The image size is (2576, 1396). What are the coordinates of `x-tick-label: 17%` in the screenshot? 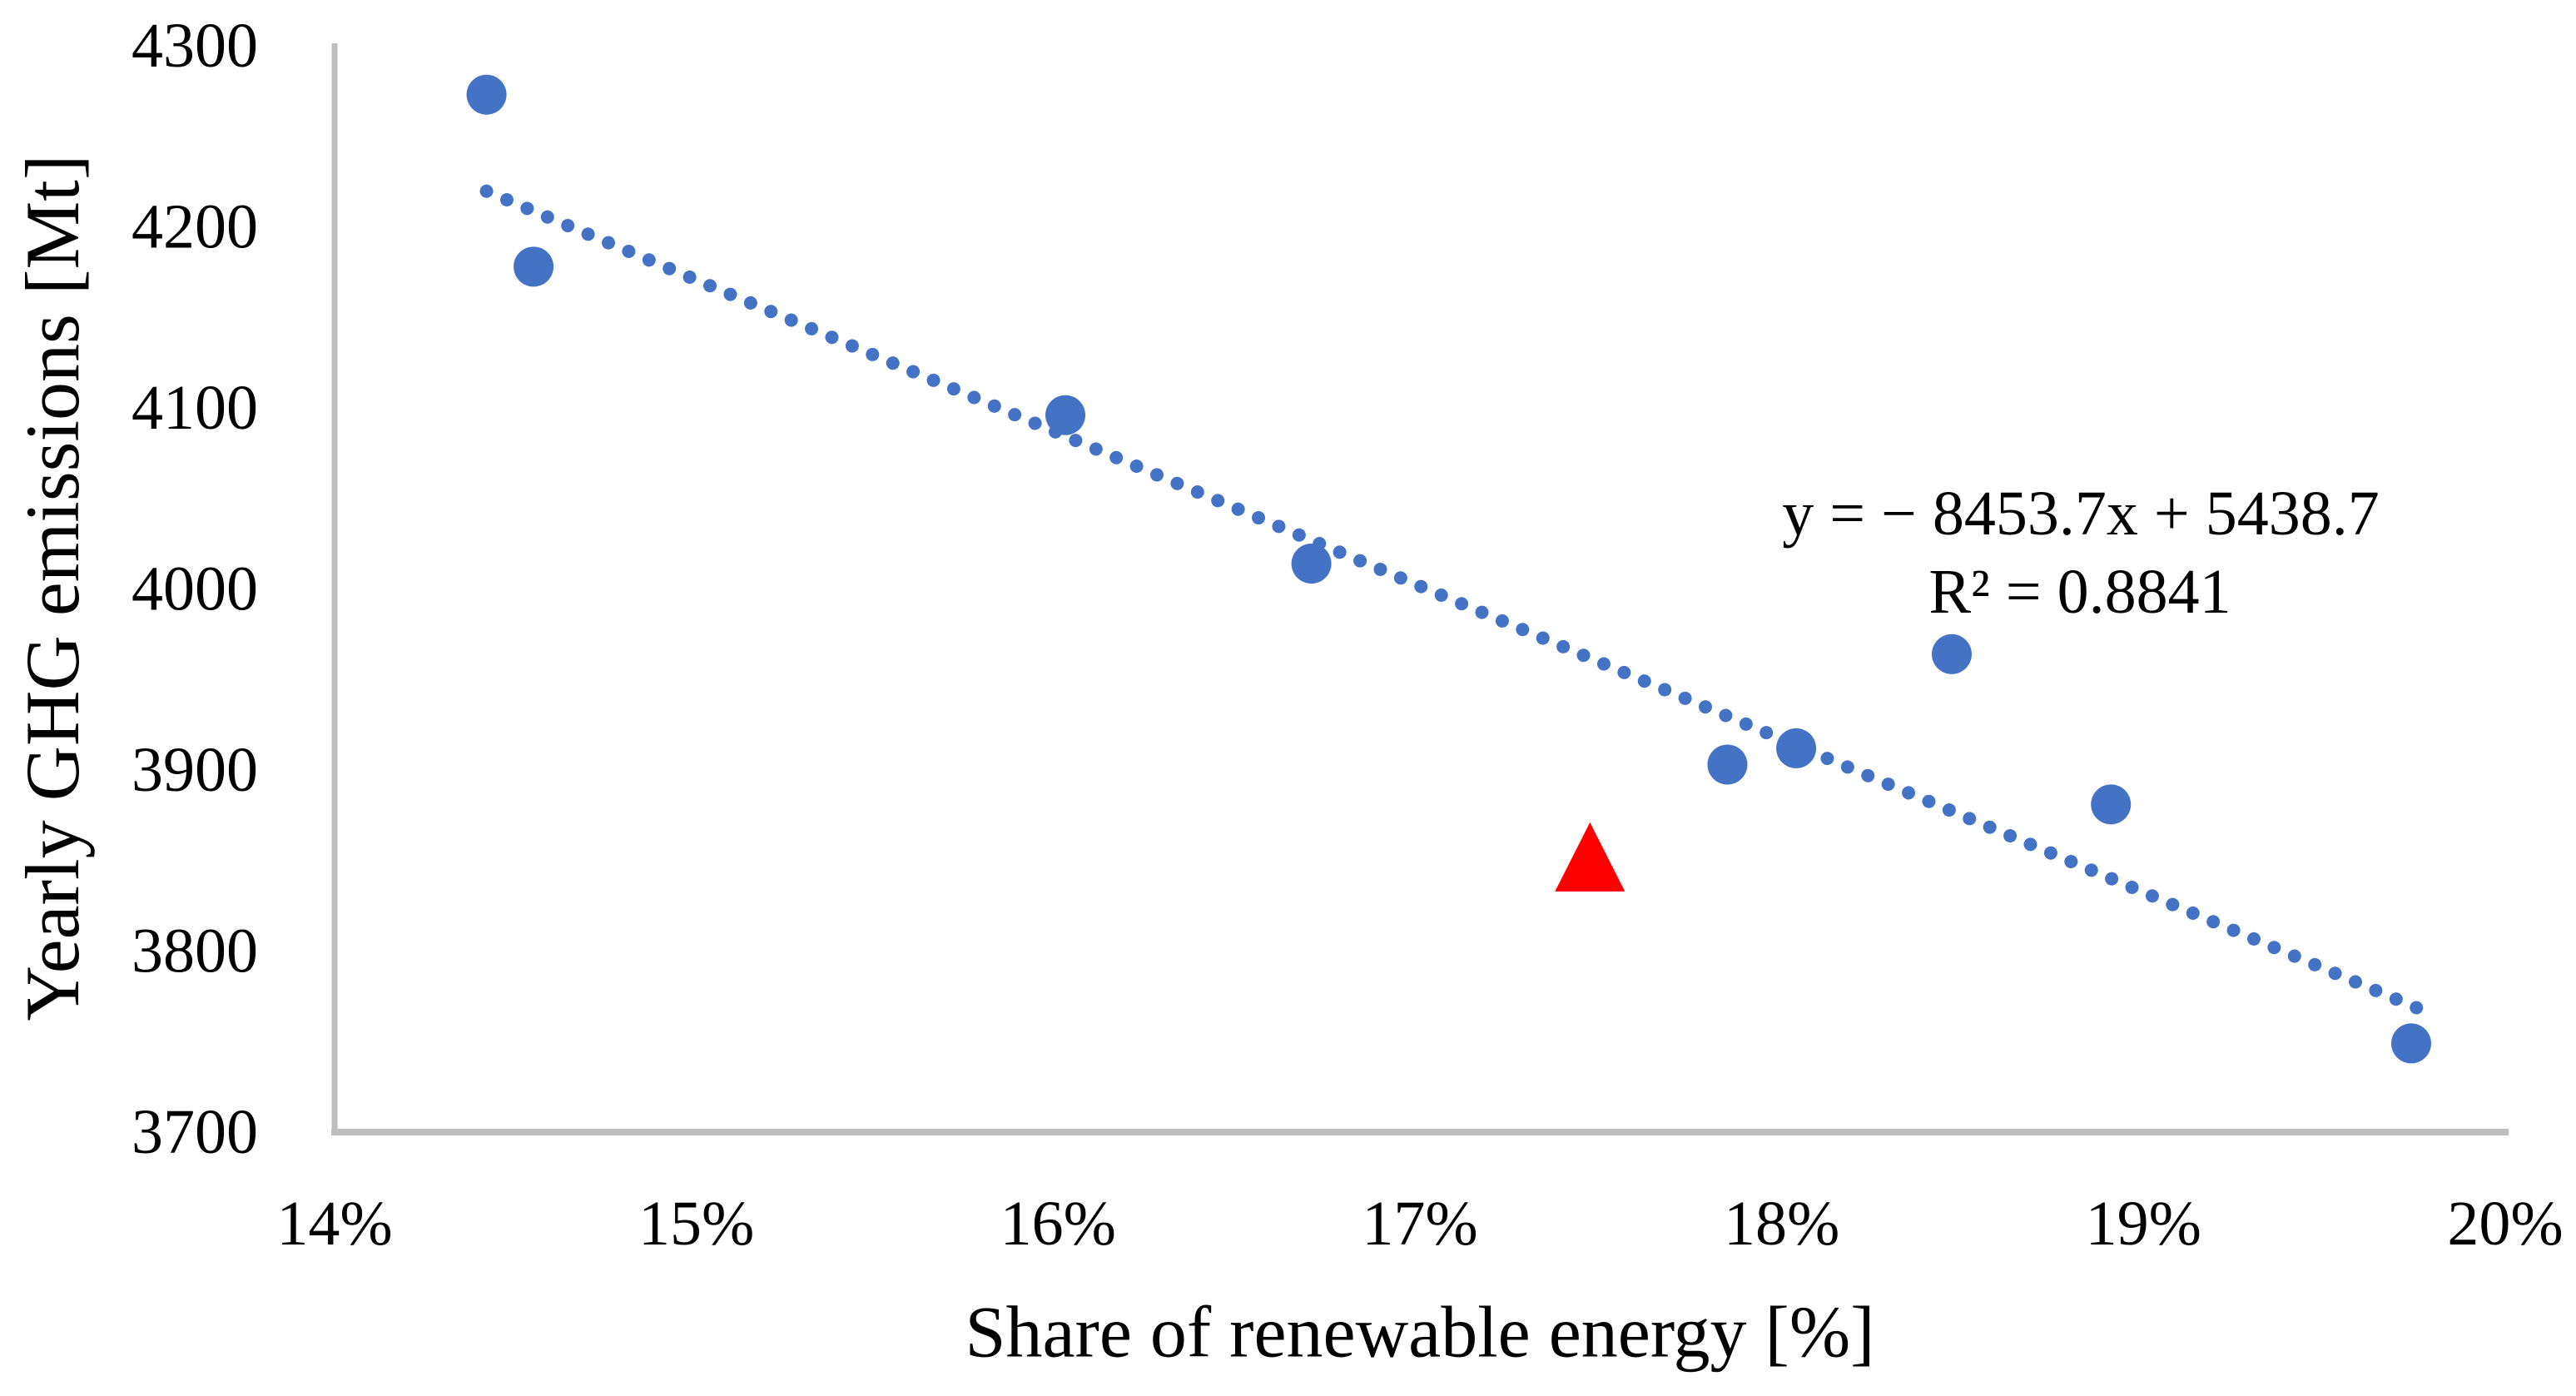 It's located at (1419, 1224).